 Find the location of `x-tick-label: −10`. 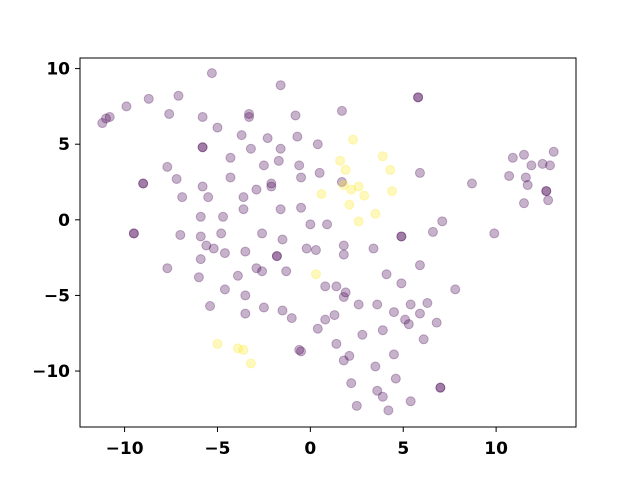

x-tick-label: −10 is located at coordinates (125, 449).